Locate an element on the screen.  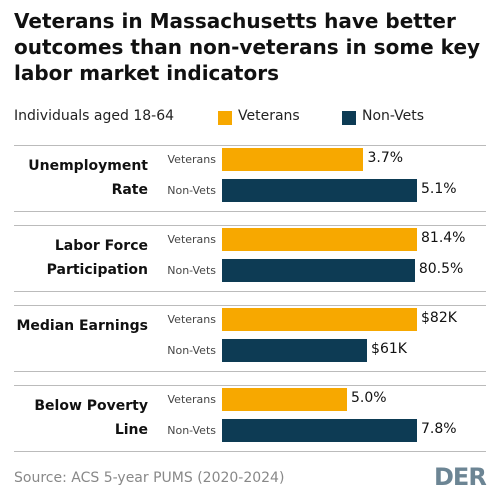
subtitle: Individuals aged 18-64 is located at coordinates (94, 116).